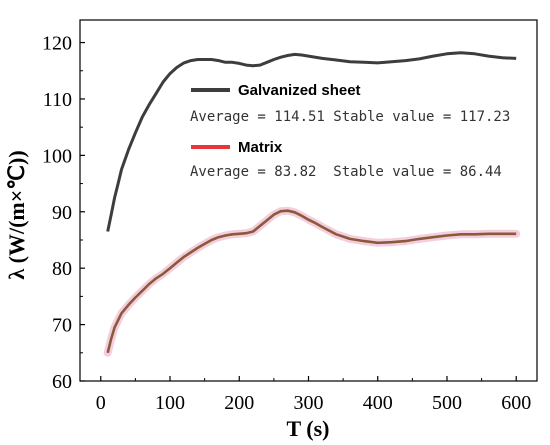 This screenshot has height=445, width=550. Describe the element at coordinates (57, 44) in the screenshot. I see `y-tick-label: 120` at that location.